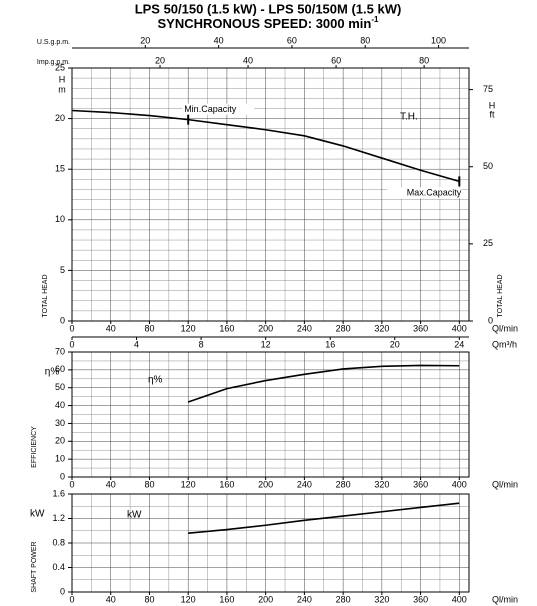 Image resolution: width=537 pixels, height=606 pixels. I want to click on y2-tick-label: 25, so click(488, 243).